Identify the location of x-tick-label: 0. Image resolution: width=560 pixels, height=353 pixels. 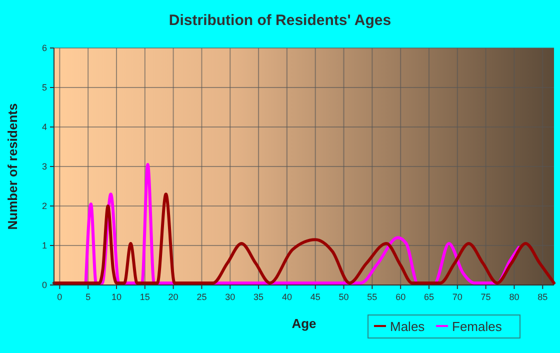
(59, 297).